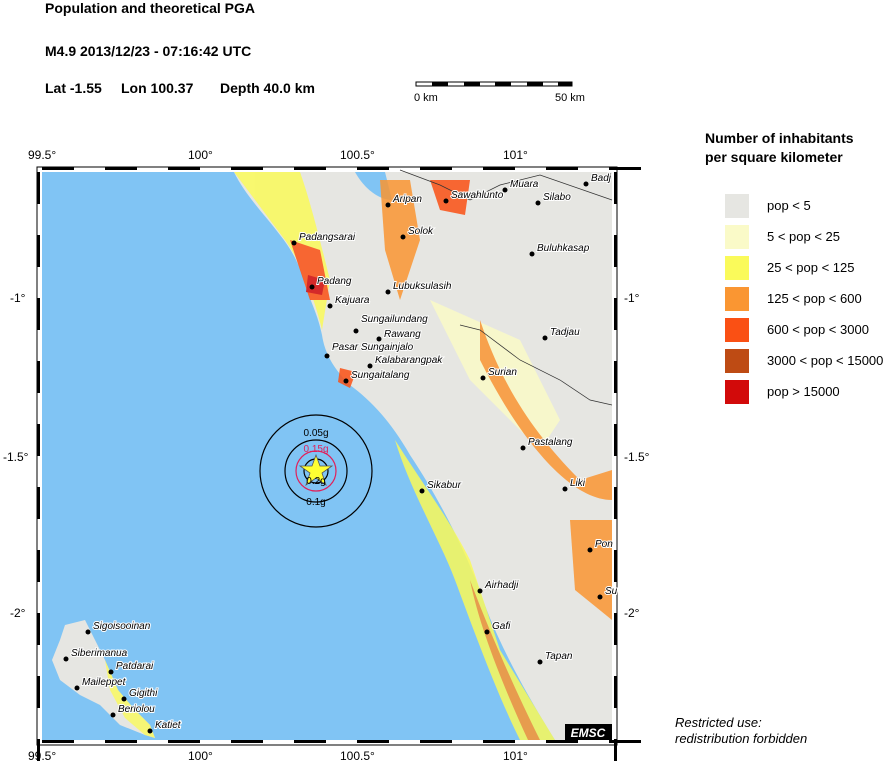 This screenshot has height=763, width=891. What do you see at coordinates (611, 591) in the screenshot?
I see `city-label: Su` at bounding box center [611, 591].